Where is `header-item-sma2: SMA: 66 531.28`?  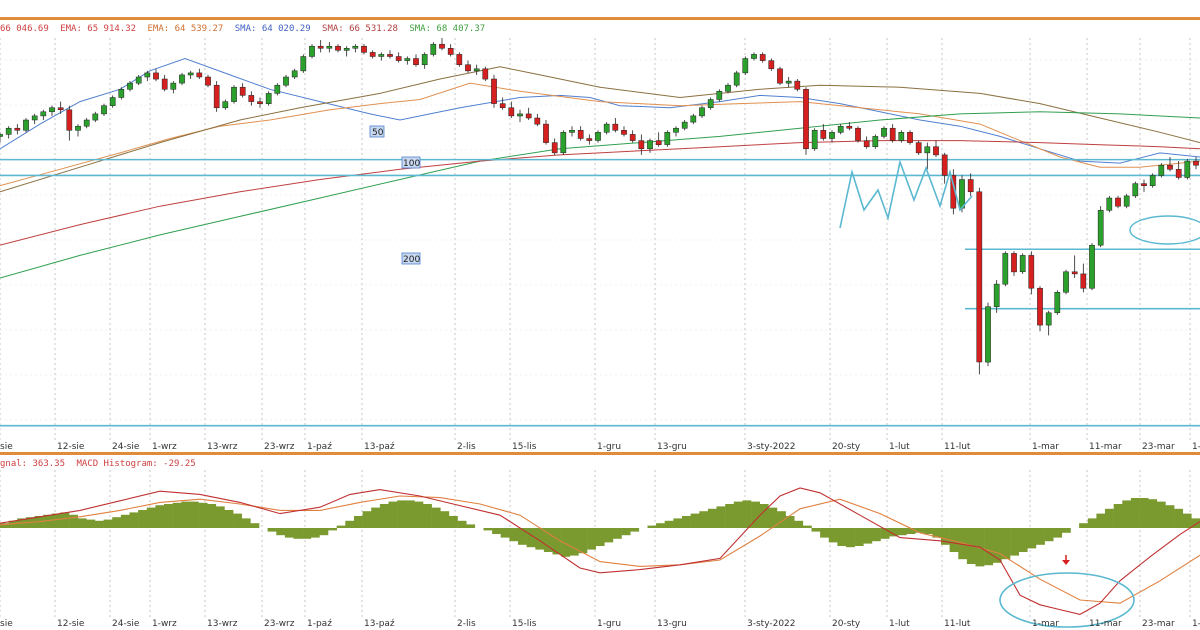
header-item-sma2: SMA: 66 531.28 is located at coordinates (360, 29).